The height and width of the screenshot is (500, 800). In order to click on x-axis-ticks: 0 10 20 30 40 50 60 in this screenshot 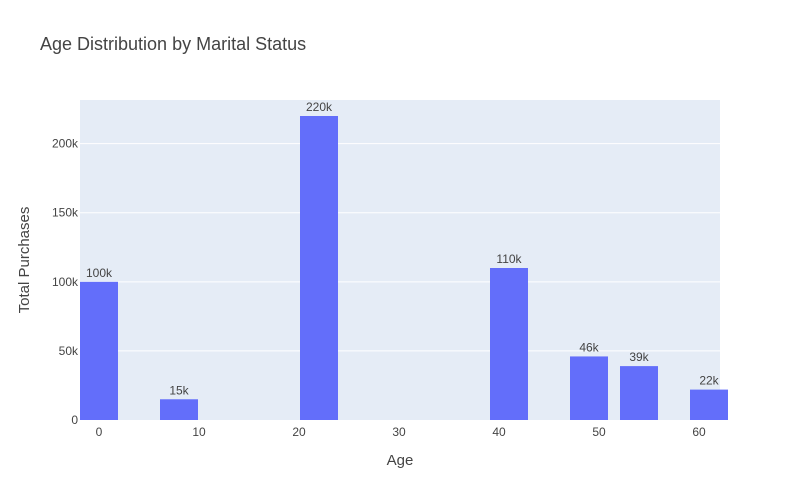, I will do `click(401, 432)`.